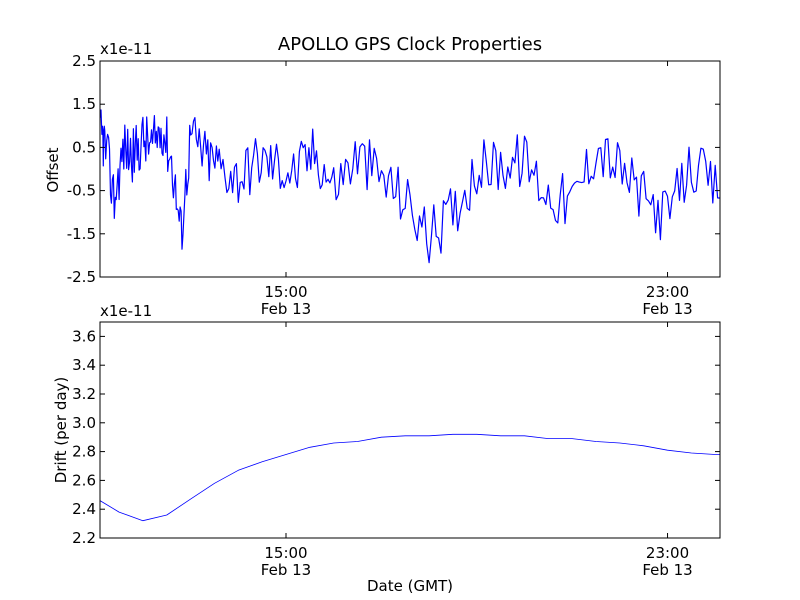  I want to click on y-tick-label: 0.5, so click(84, 147).